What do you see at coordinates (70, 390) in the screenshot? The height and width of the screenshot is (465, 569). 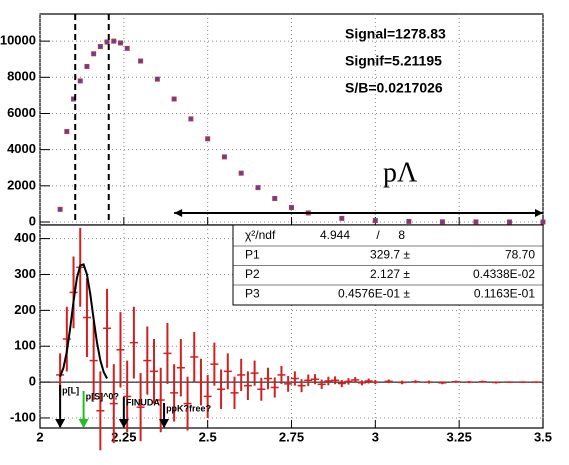 I see `marker-label: p[L]` at bounding box center [70, 390].